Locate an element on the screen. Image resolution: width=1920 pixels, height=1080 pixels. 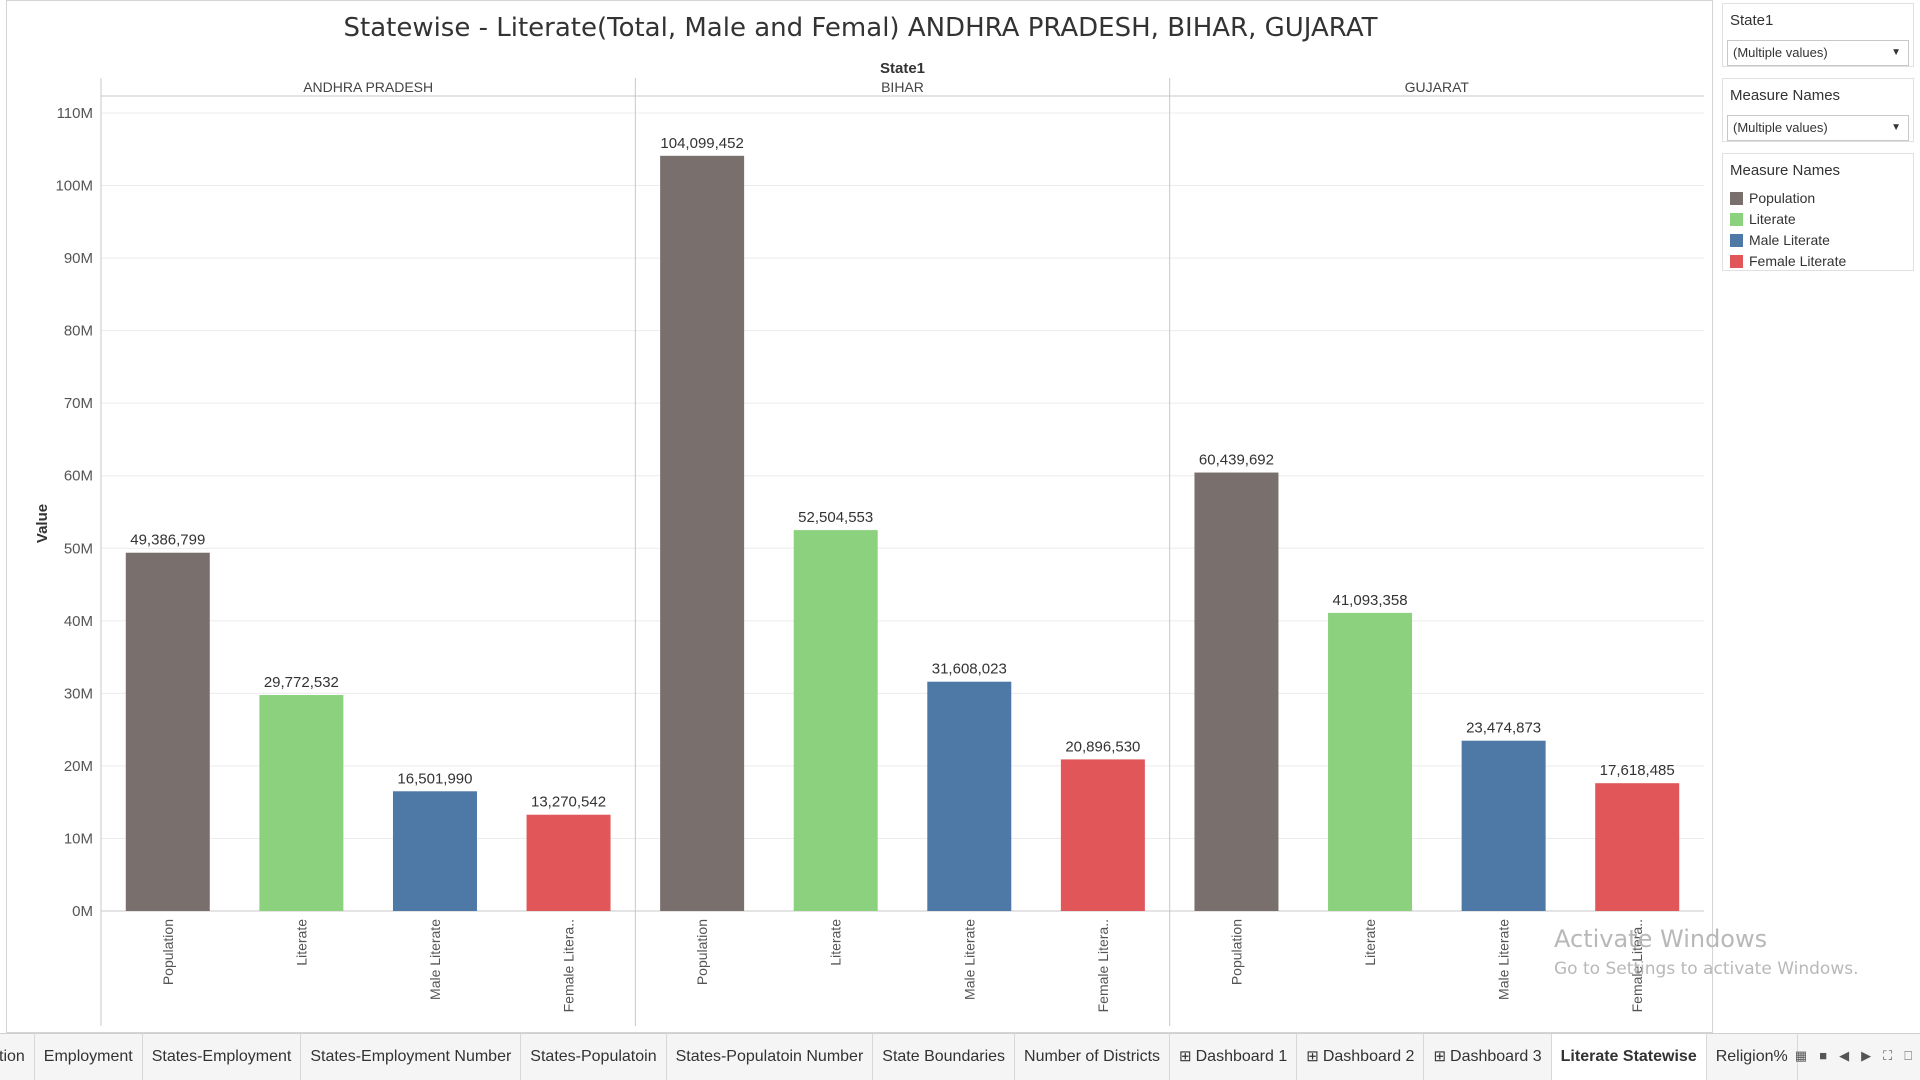
sheet-tab-label: tion is located at coordinates (12, 1056).